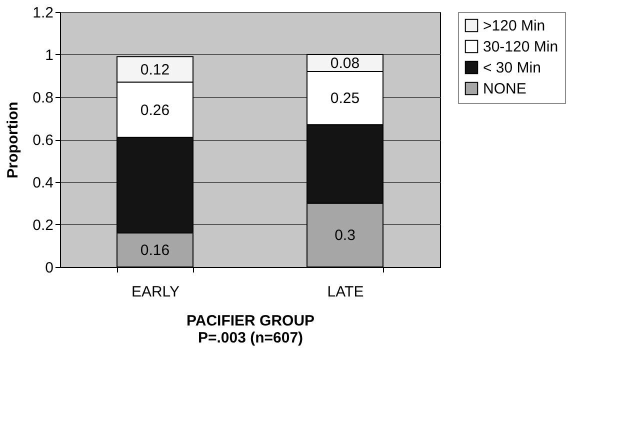 Image resolution: width=636 pixels, height=434 pixels. I want to click on y-tick-label: 1, so click(49, 55).